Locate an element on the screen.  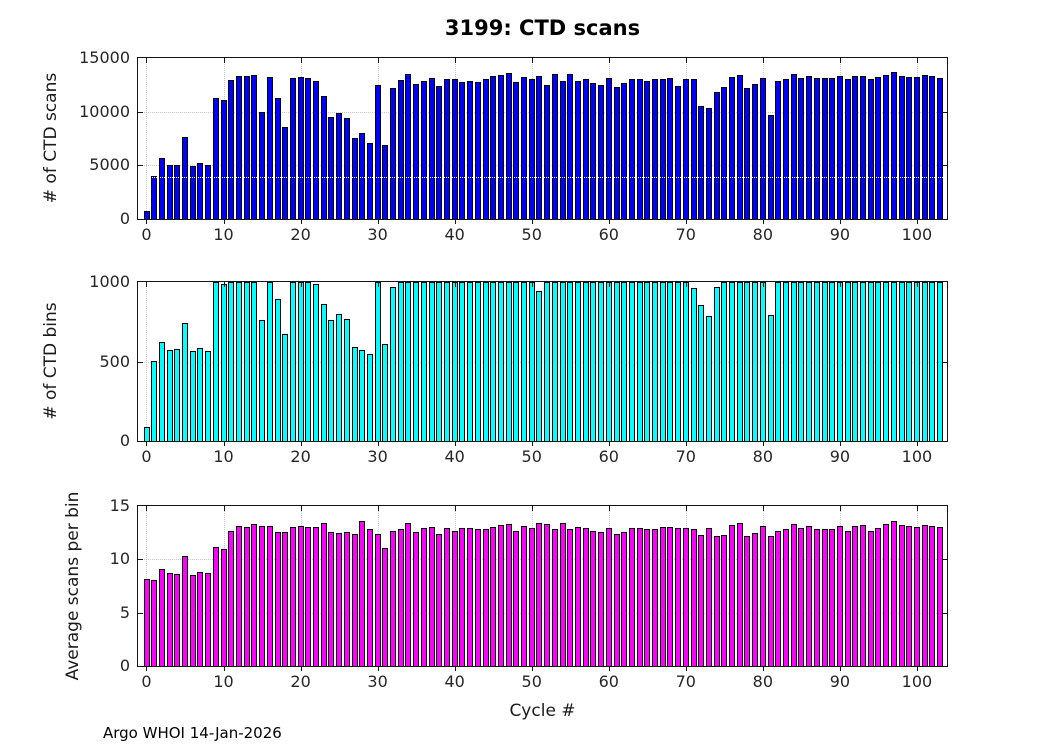
x-tick-label: 30 is located at coordinates (377, 234).